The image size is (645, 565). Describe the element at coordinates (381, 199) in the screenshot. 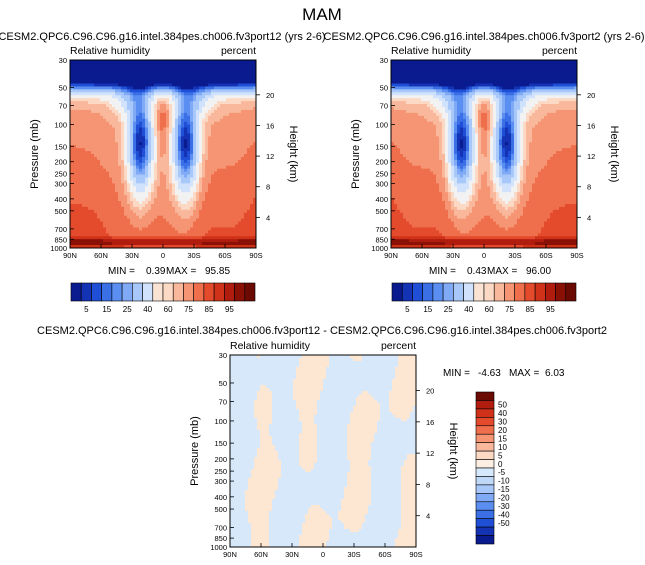

I see `panel-2-ytick-label: 400` at that location.